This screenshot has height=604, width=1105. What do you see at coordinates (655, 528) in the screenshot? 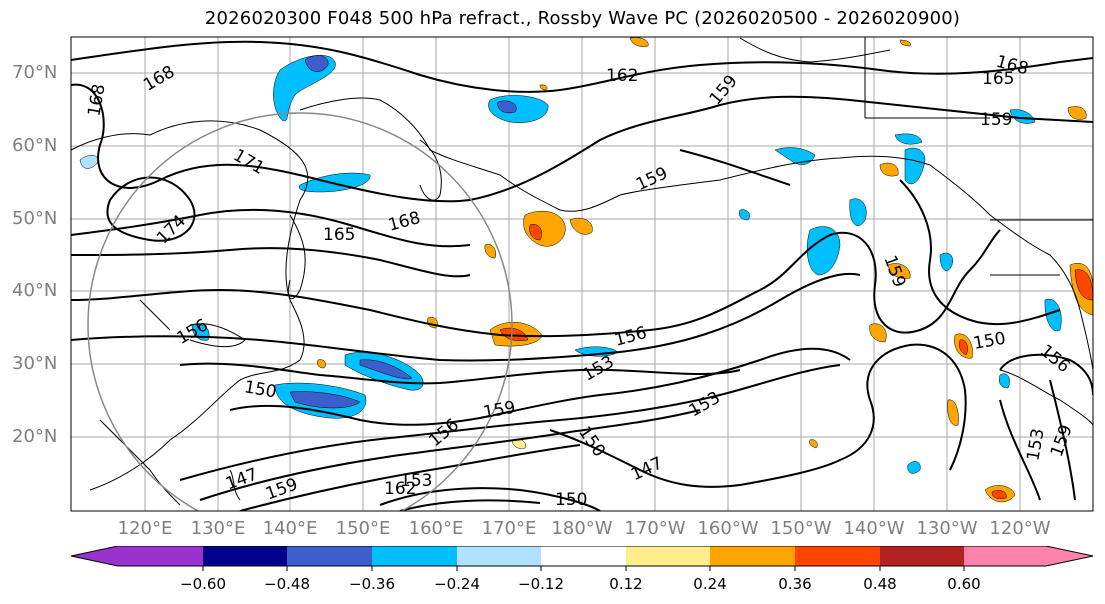
I see `lon-label: 170°W` at bounding box center [655, 528].